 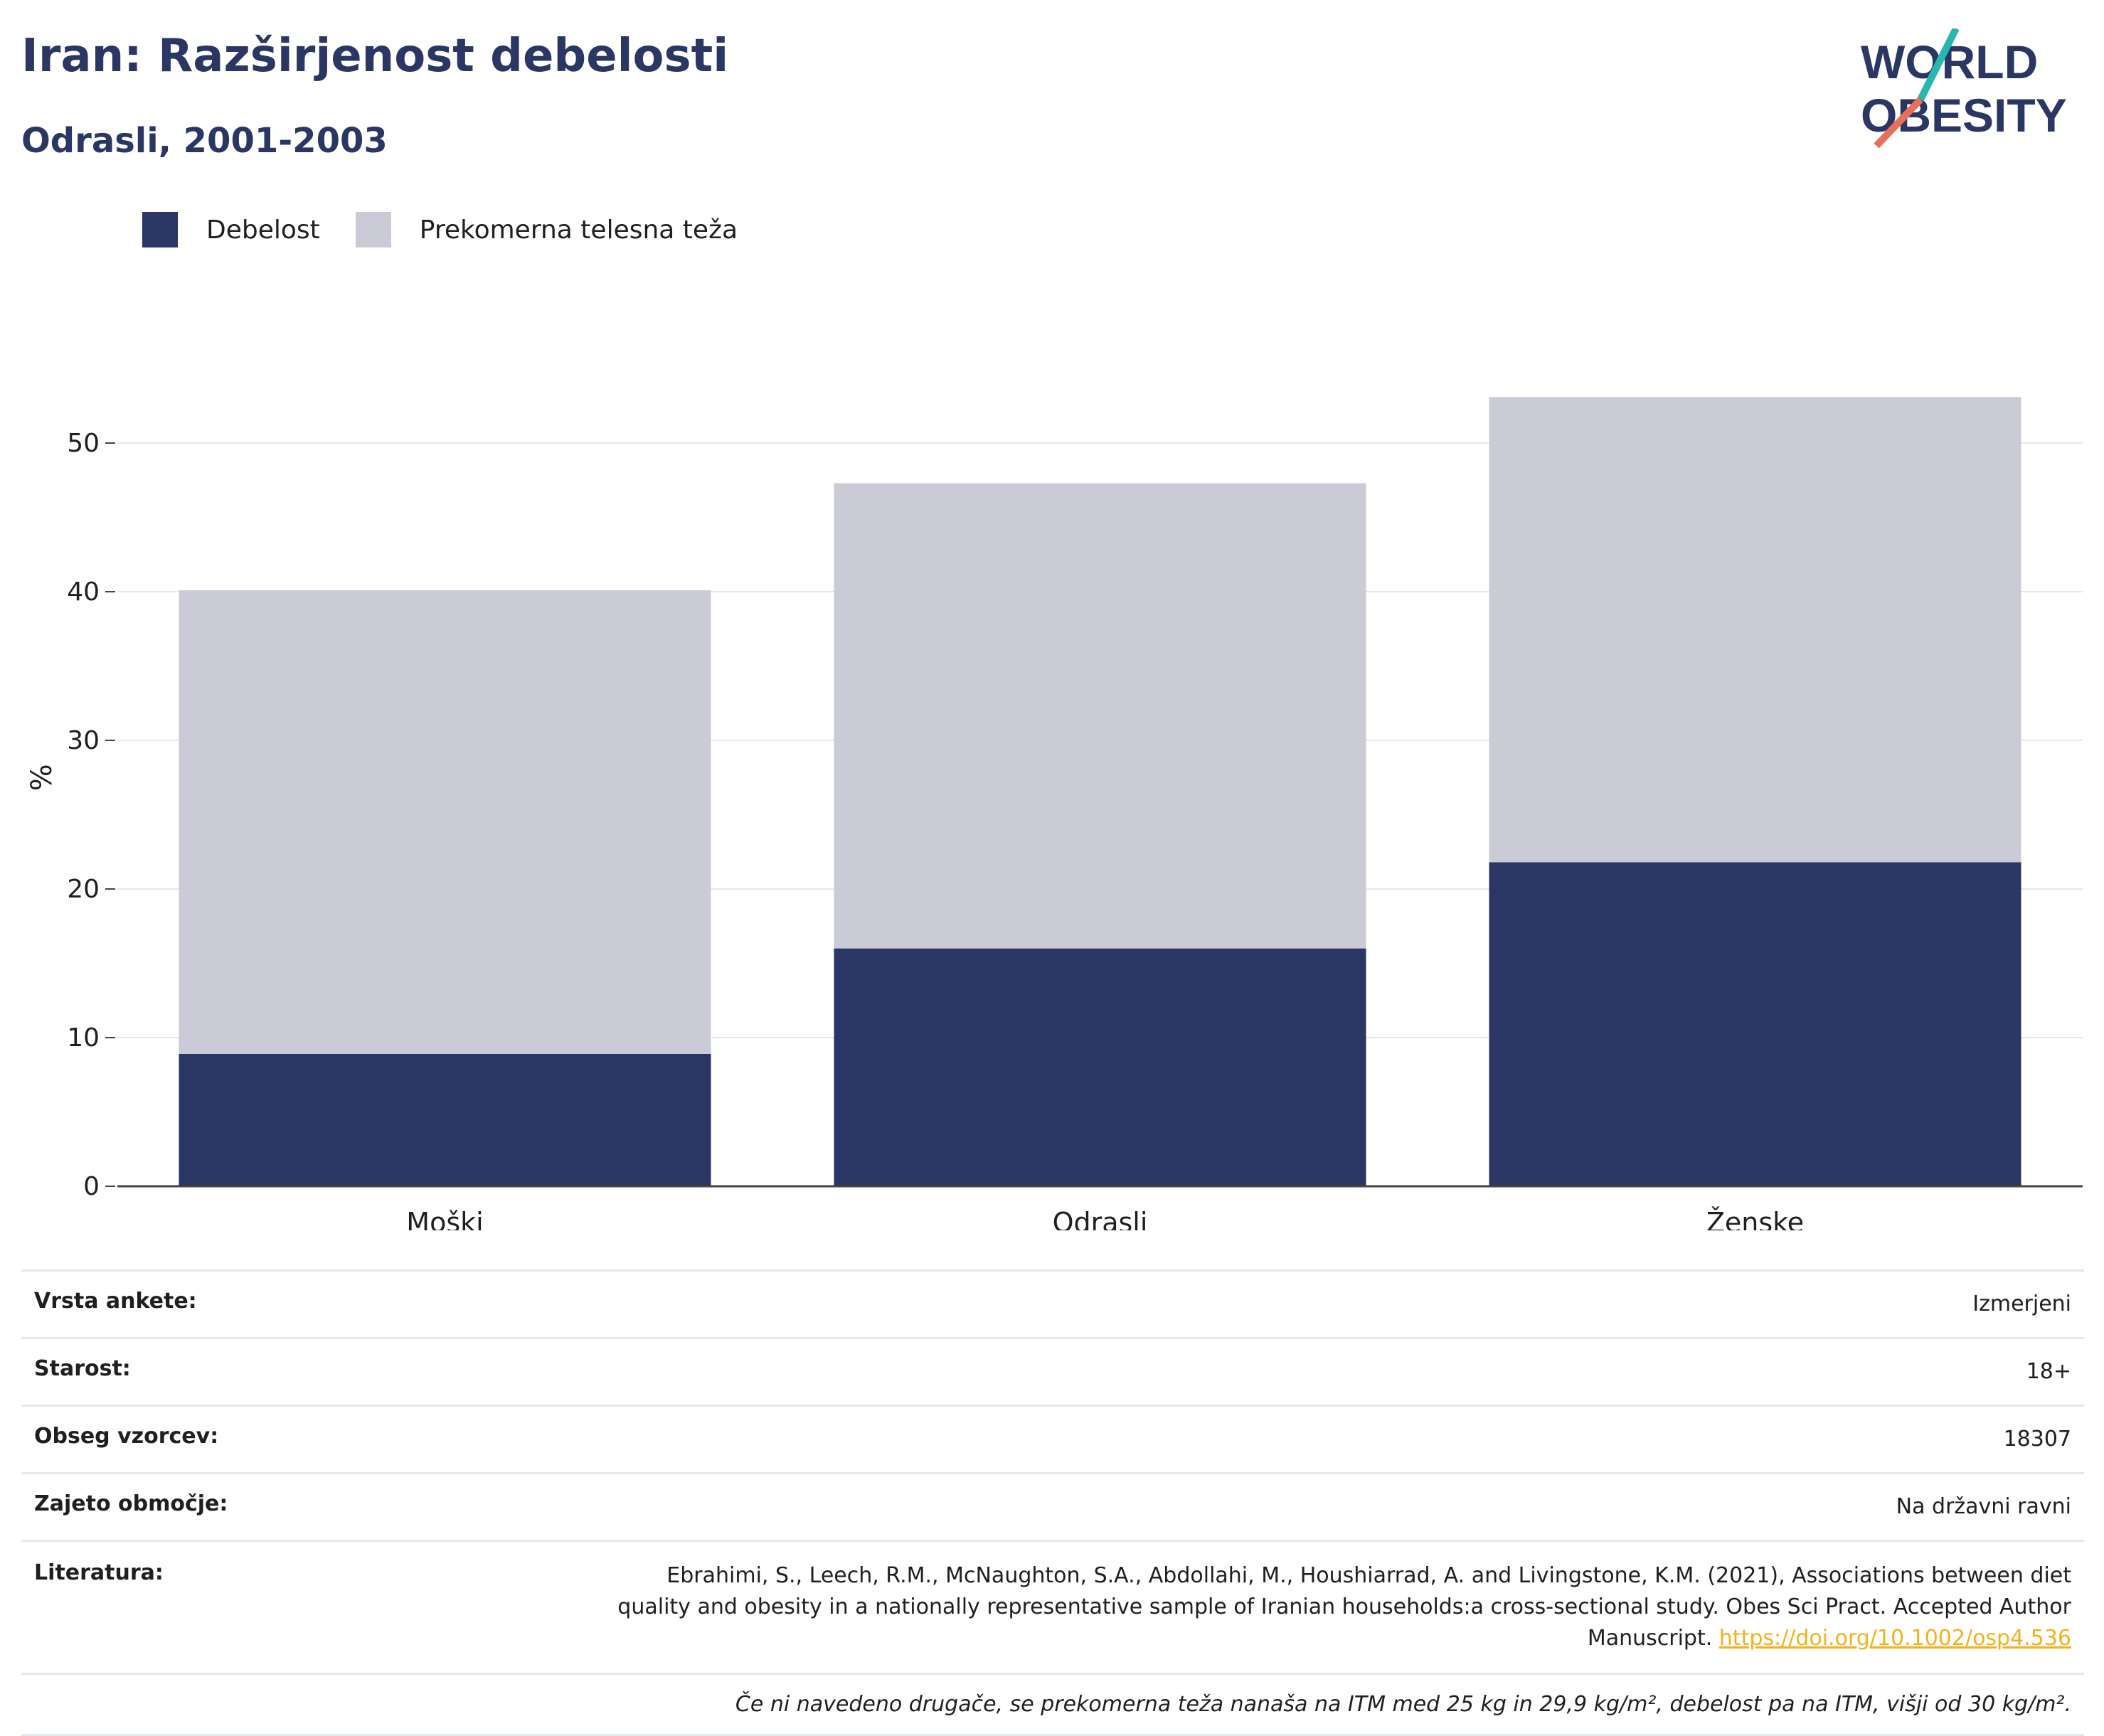 I want to click on y-tick-label: 50, so click(x=83, y=443).